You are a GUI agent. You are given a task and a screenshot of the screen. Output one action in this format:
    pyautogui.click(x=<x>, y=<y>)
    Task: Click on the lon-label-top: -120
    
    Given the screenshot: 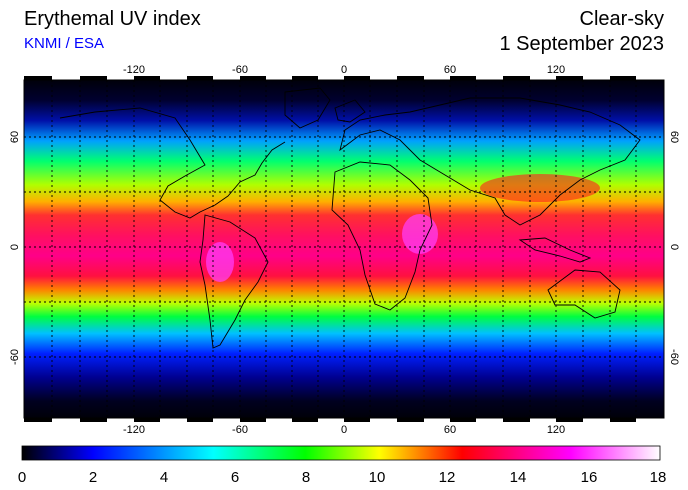 What is the action you would take?
    pyautogui.click(x=134, y=70)
    